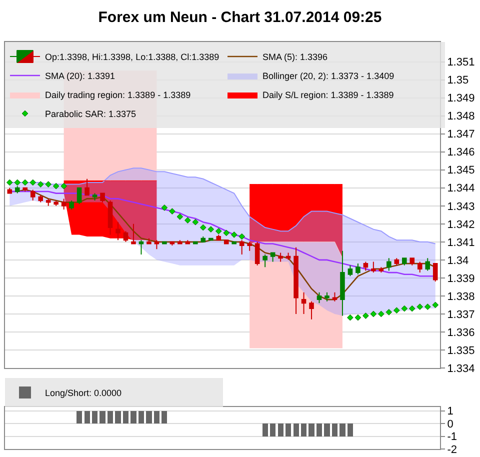 The height and width of the screenshot is (457, 480). Describe the element at coordinates (461, 368) in the screenshot. I see `y-tick-label: 1.334` at that location.